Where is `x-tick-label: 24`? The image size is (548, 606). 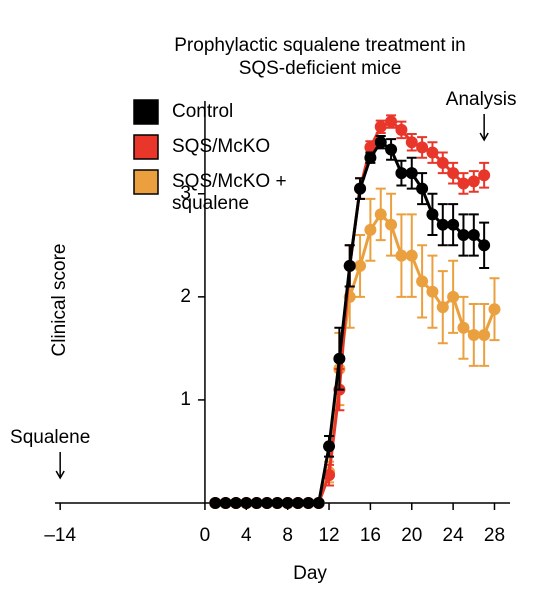
x-tick-label: 24 is located at coordinates (454, 535).